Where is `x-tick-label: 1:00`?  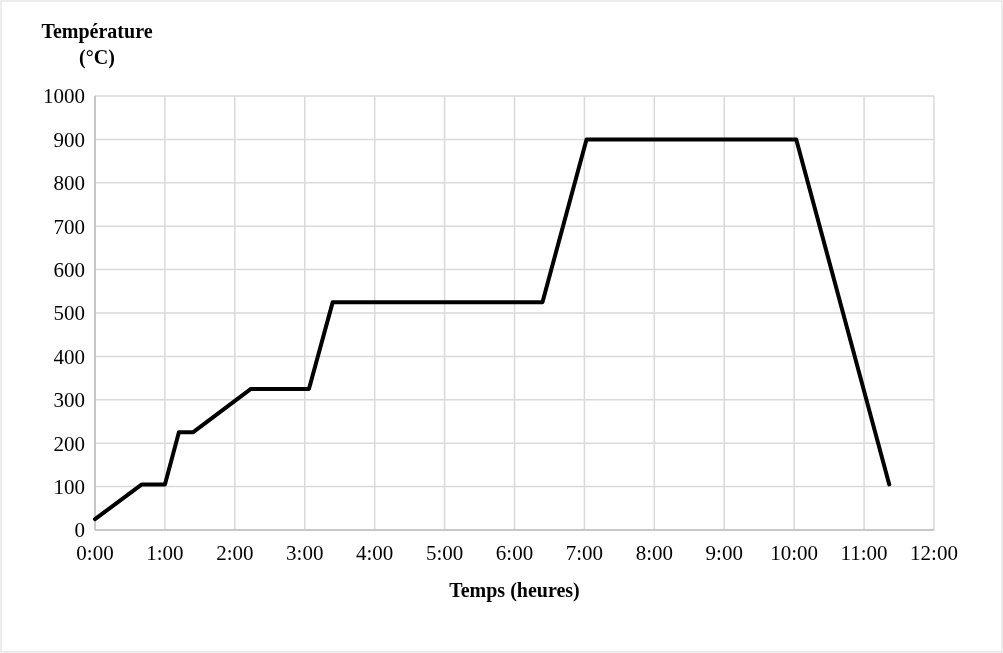 x-tick-label: 1:00 is located at coordinates (165, 553).